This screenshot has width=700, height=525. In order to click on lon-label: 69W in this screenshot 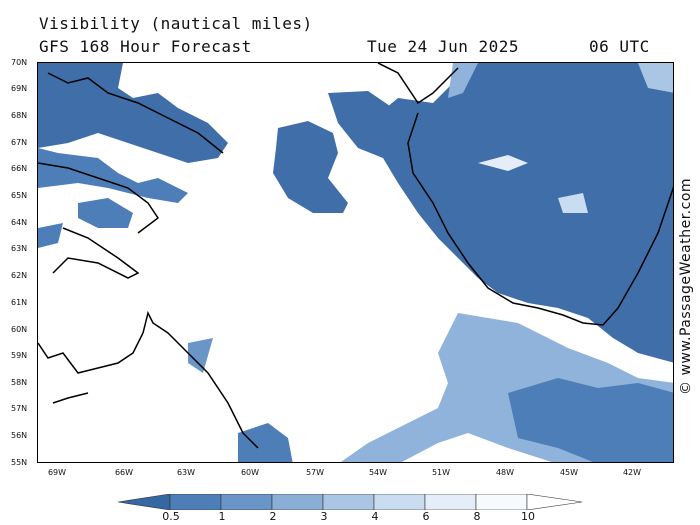, I will do `click(57, 472)`.